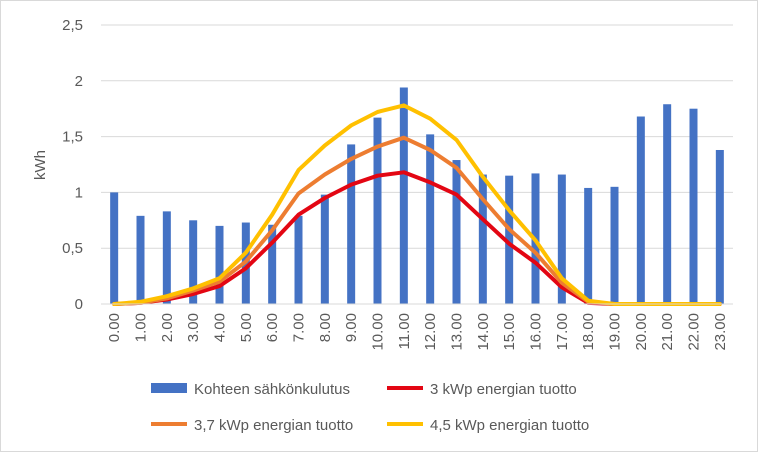 The image size is (758, 452). What do you see at coordinates (299, 327) in the screenshot?
I see `x-tick-label: 7.00` at bounding box center [299, 327].